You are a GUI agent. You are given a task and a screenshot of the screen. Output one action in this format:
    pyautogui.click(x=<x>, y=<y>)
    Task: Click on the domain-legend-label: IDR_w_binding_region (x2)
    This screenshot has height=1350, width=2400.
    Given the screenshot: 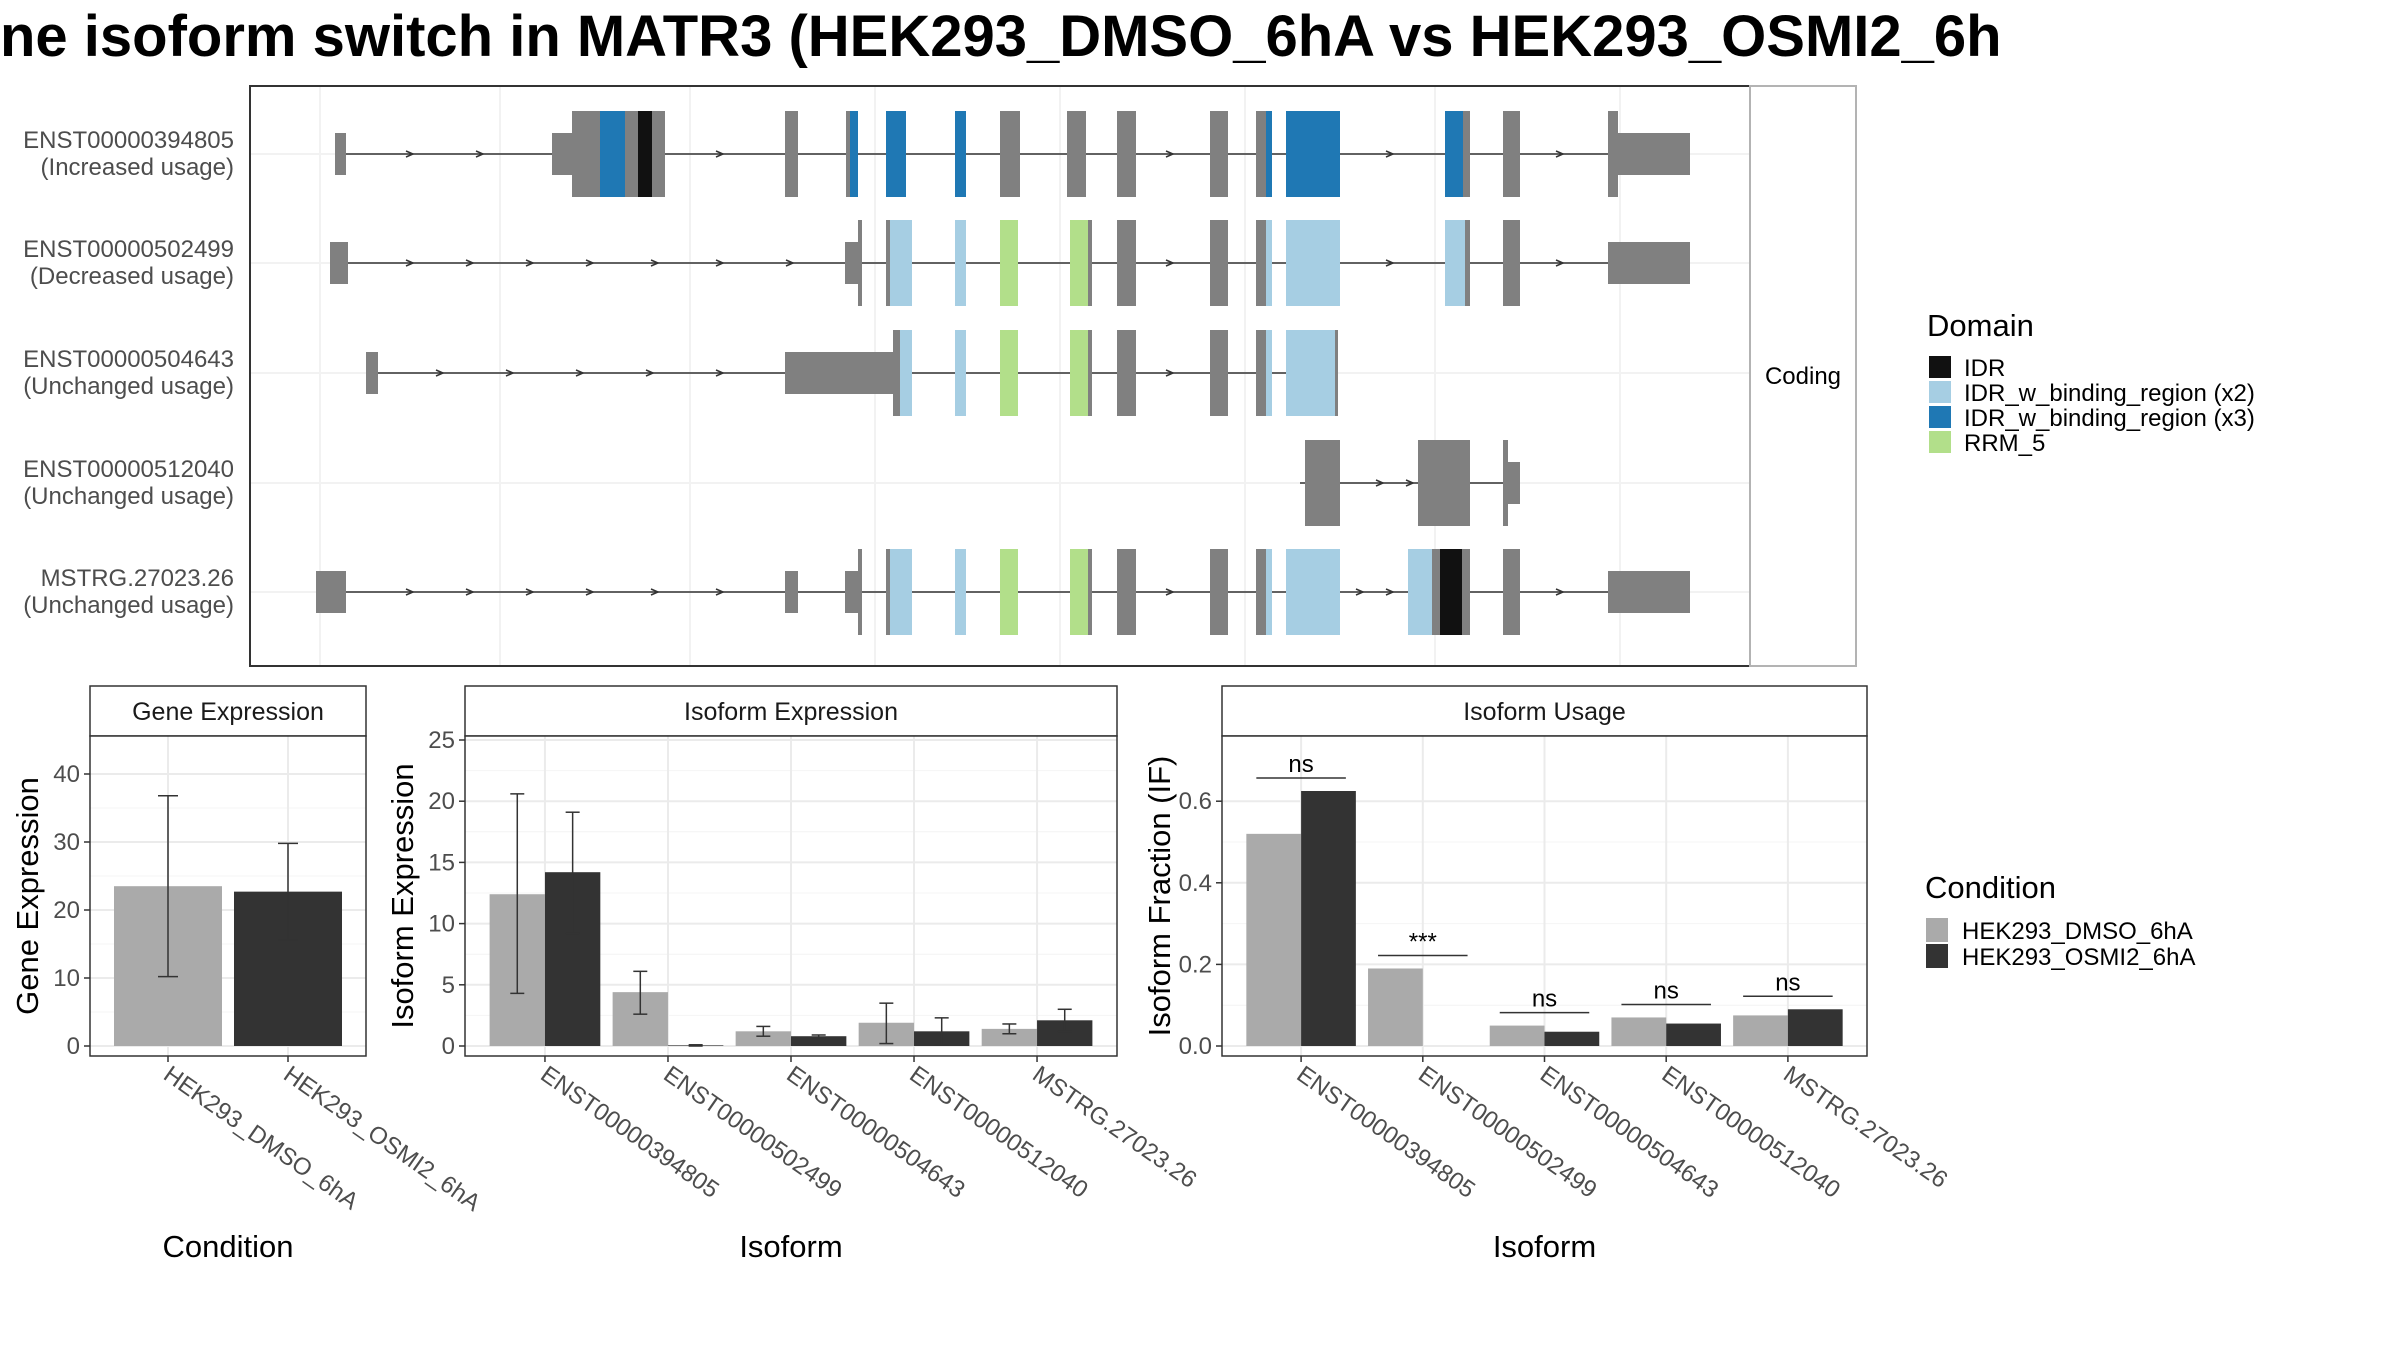 What is the action you would take?
    pyautogui.click(x=2109, y=393)
    